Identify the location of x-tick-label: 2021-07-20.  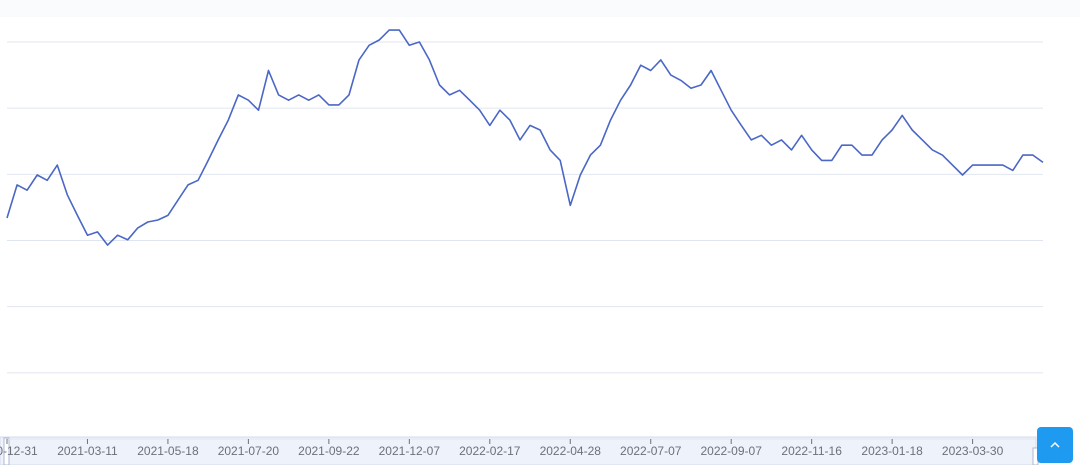
(249, 451).